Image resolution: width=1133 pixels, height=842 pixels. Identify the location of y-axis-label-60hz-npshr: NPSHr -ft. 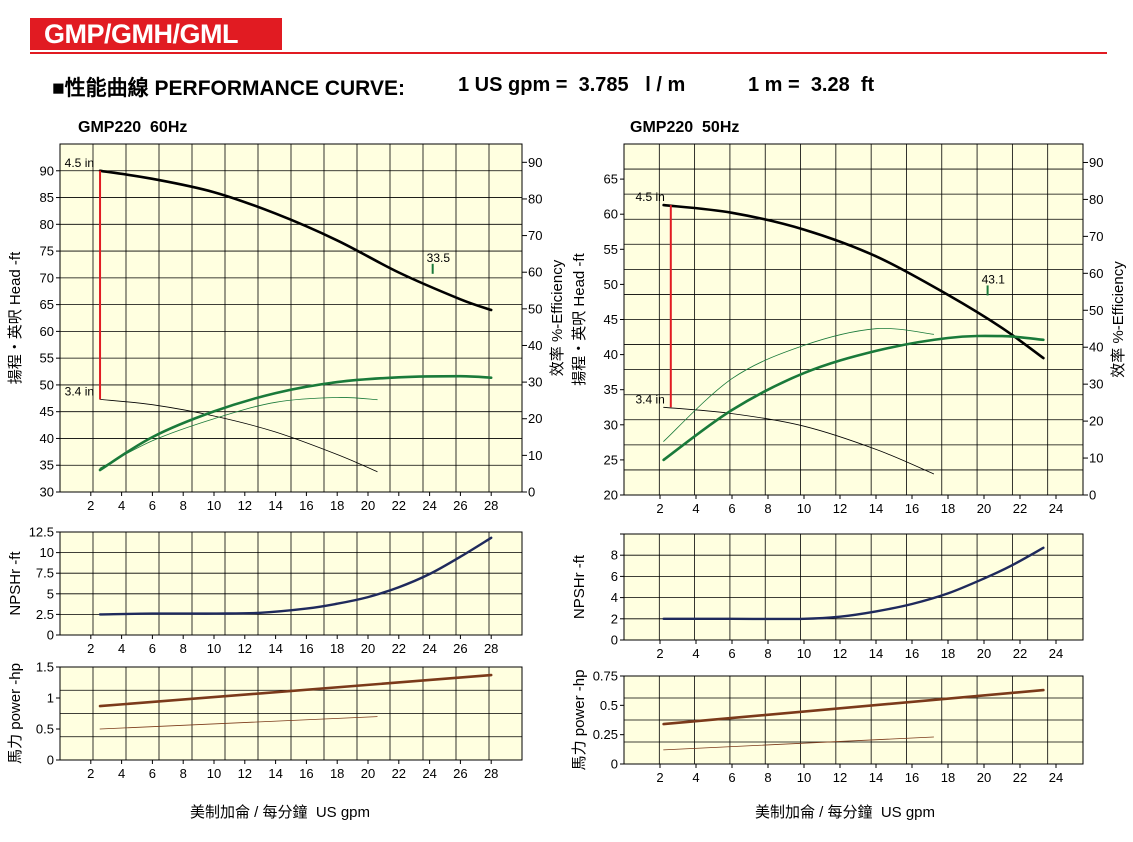
(15, 583).